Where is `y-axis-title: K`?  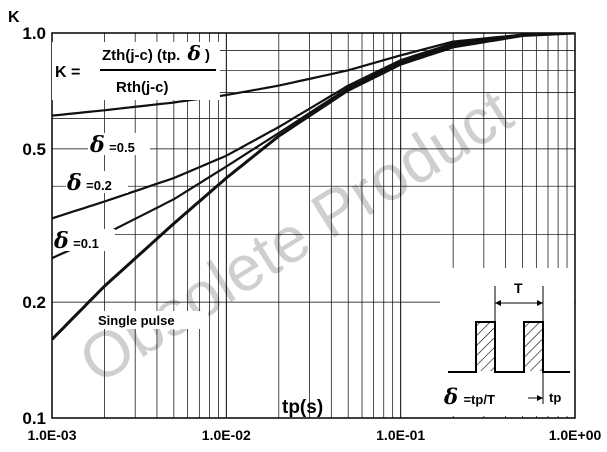
y-axis-title: K is located at coordinates (14, 17).